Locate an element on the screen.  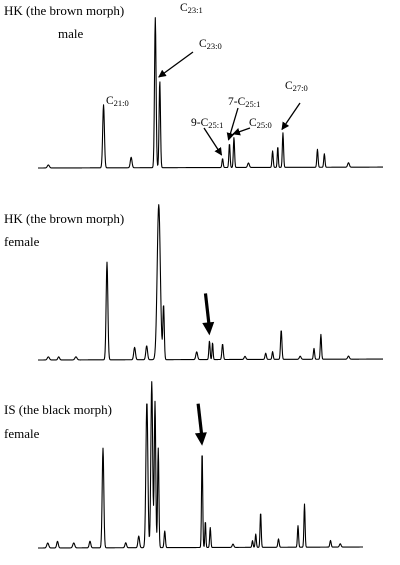
peak-label-c23-0: C23:0 is located at coordinates (210, 44).